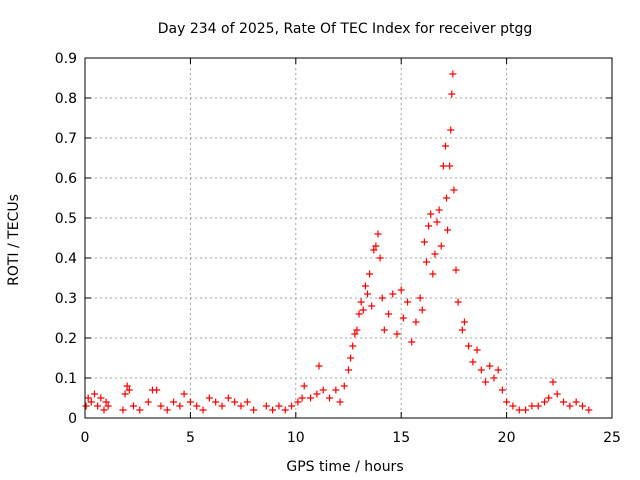 The height and width of the screenshot is (480, 640). What do you see at coordinates (66, 179) in the screenshot?
I see `y-tick-label: 0.6` at bounding box center [66, 179].